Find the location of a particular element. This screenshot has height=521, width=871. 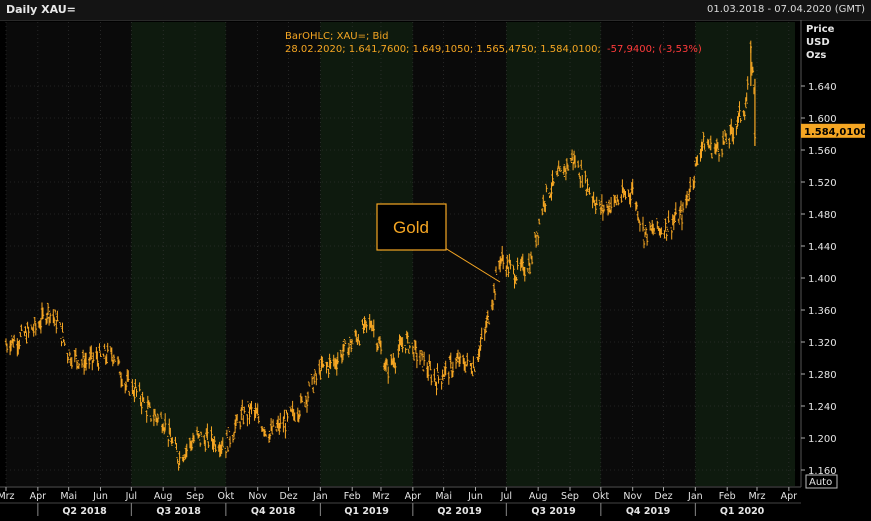

last-price-tag: 1.584,0100 is located at coordinates (834, 130).